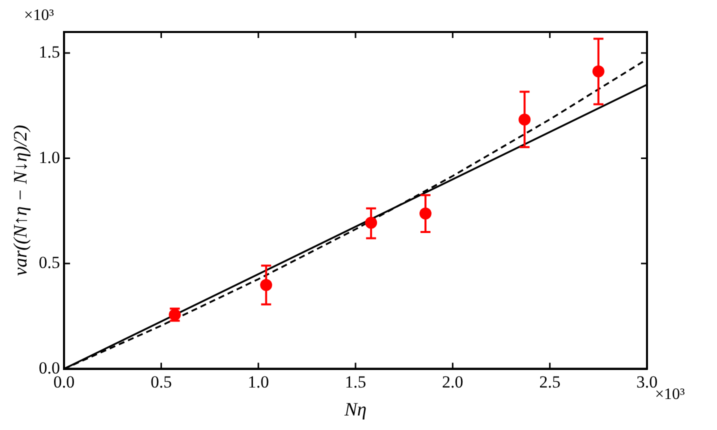 The height and width of the screenshot is (430, 717). Describe the element at coordinates (549, 382) in the screenshot. I see `x-tick-label: 2.5` at that location.